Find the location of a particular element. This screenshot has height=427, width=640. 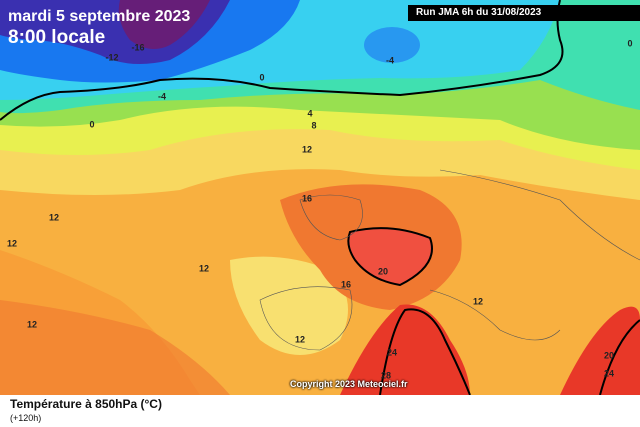

copyright: Copyright 2023 Meteociel.fr is located at coordinates (349, 384).